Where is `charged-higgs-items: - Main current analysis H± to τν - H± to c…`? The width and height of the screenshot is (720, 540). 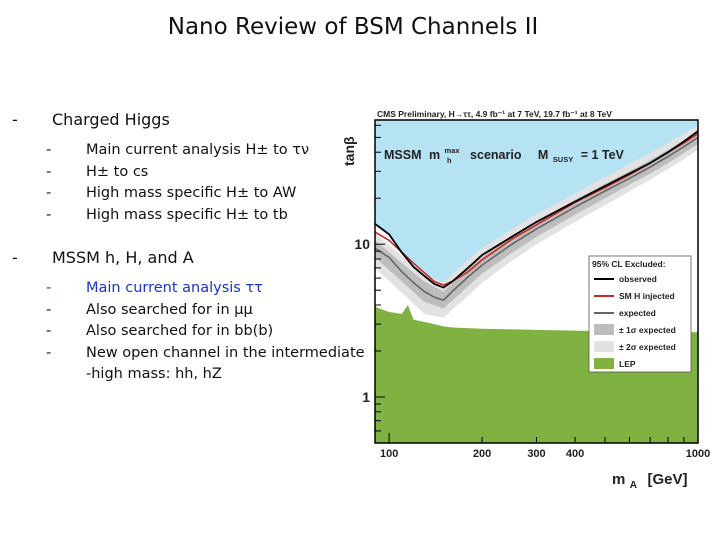
charged-higgs-items: - Main current analysis H± to τν - H± to c… is located at coordinates (229, 183).